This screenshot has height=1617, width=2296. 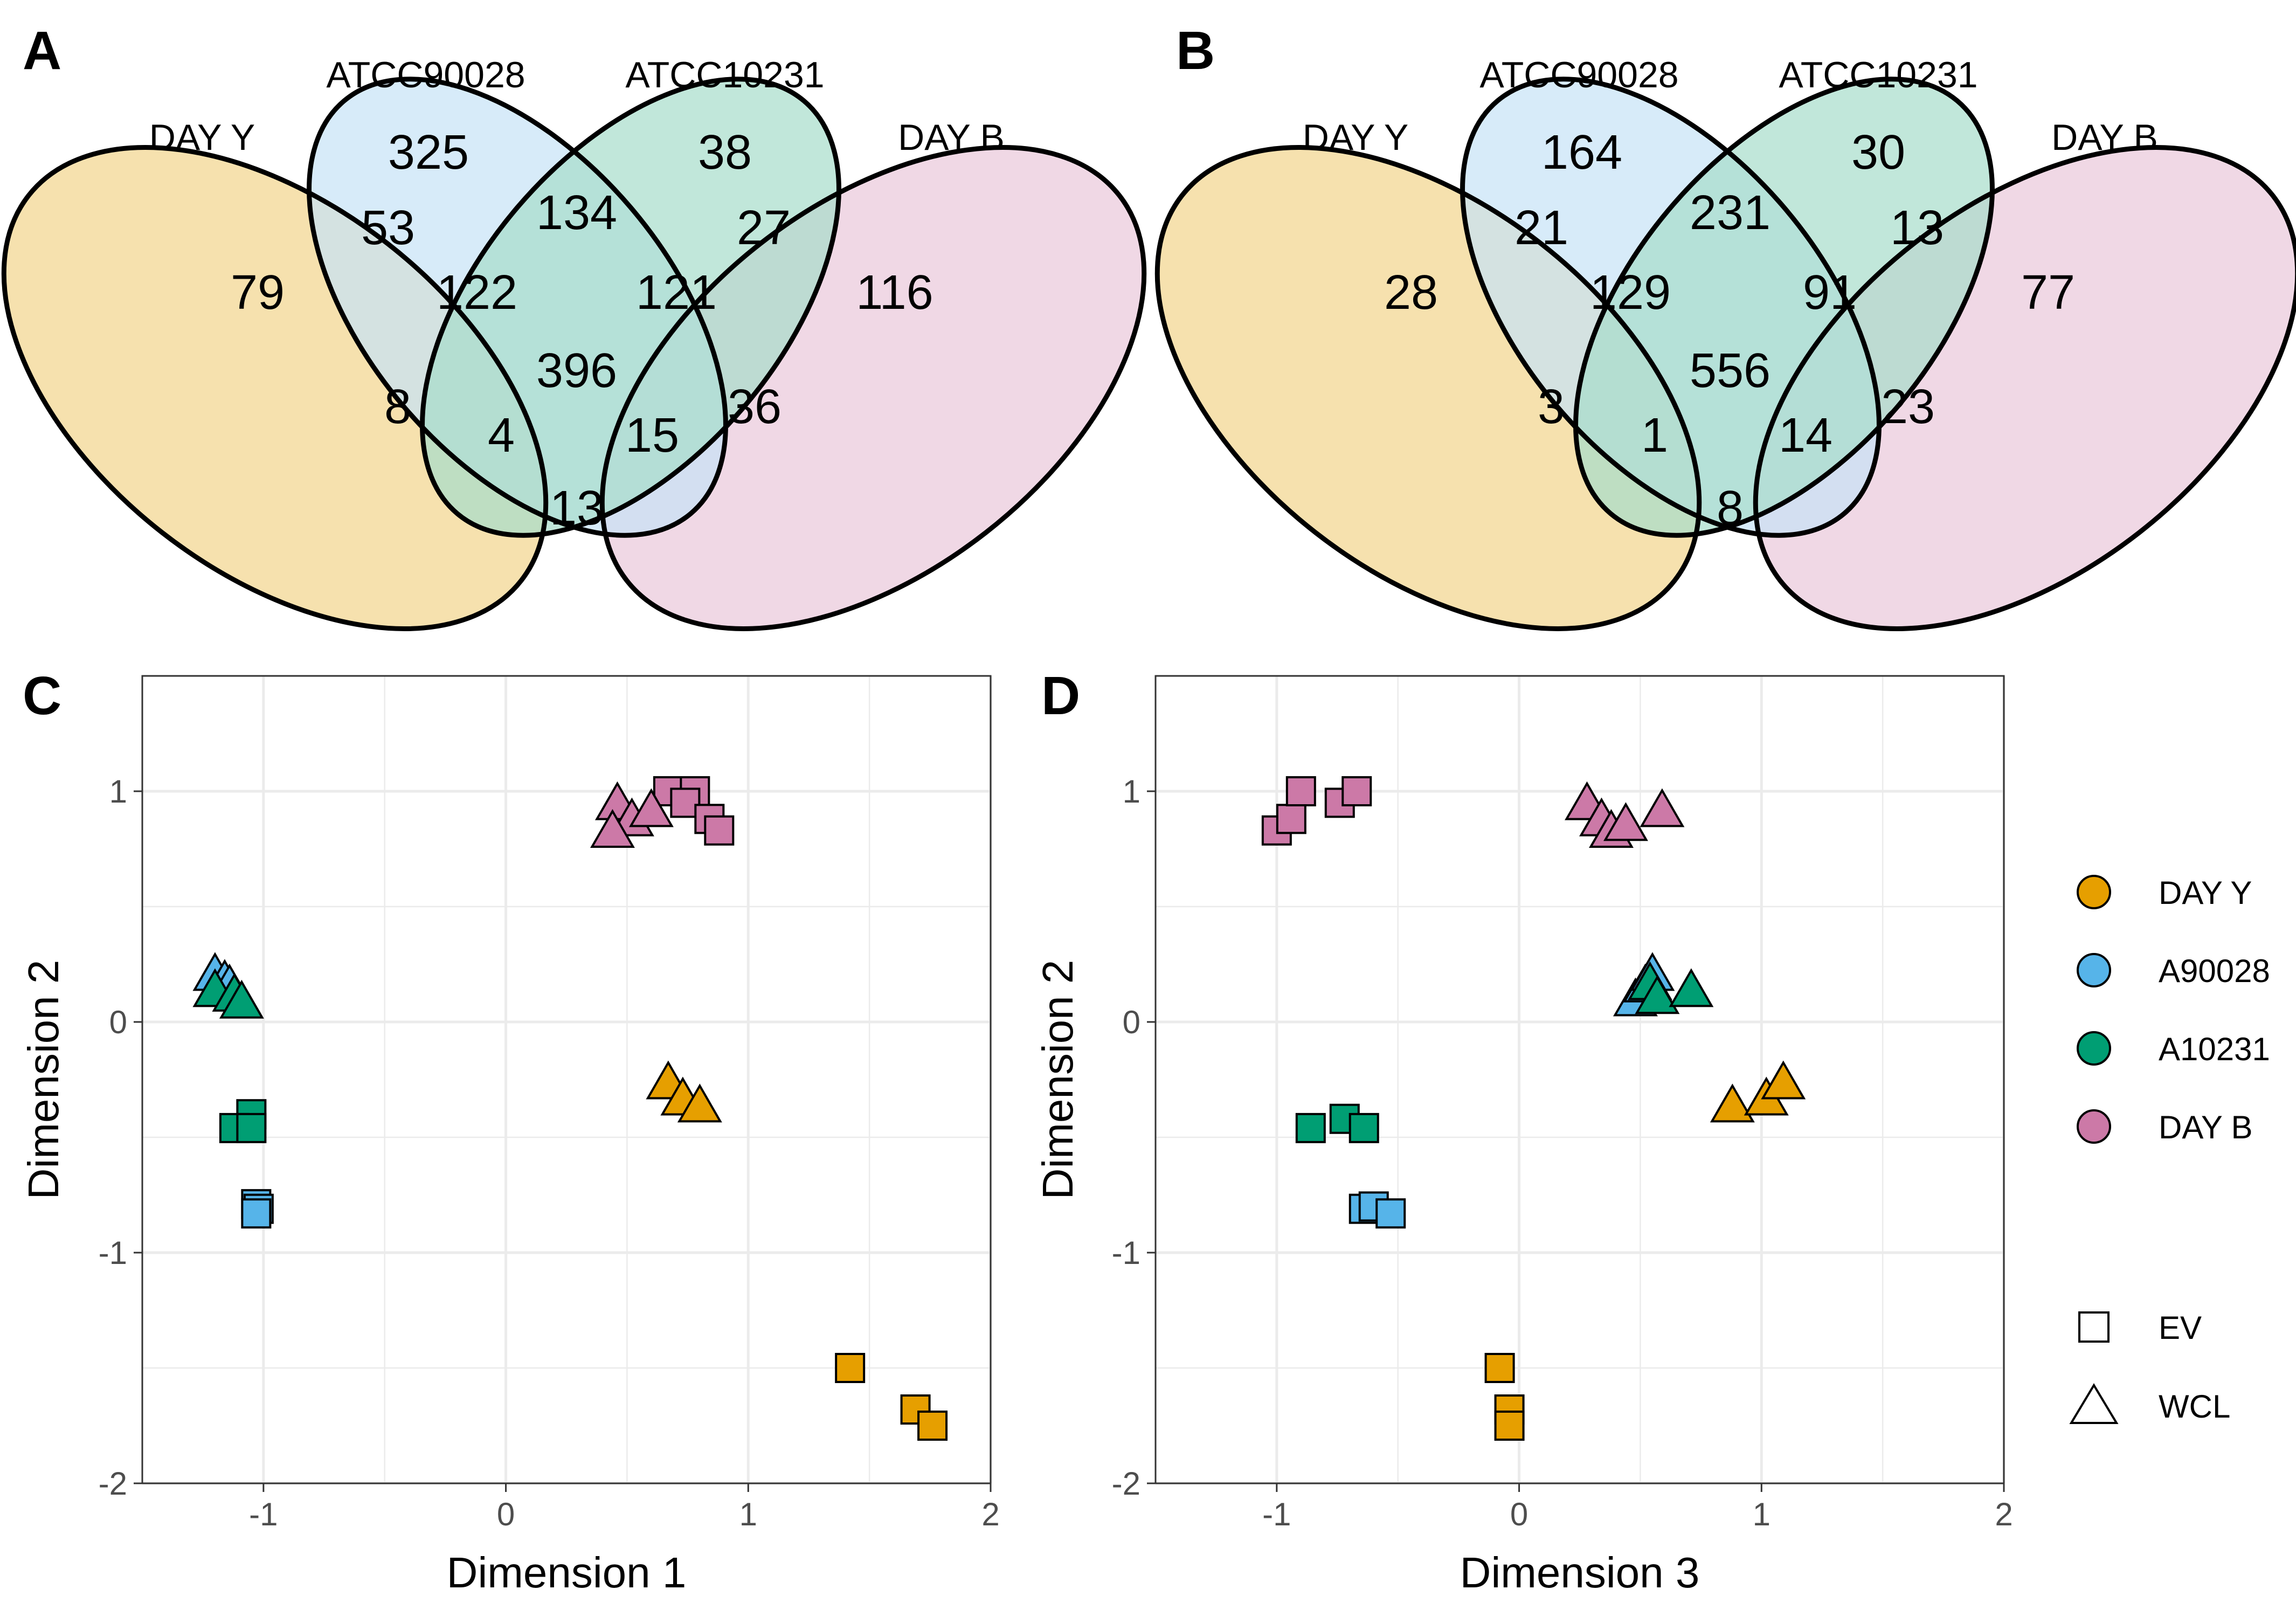 What do you see at coordinates (42, 51) in the screenshot?
I see `panel-letter-a: A` at bounding box center [42, 51].